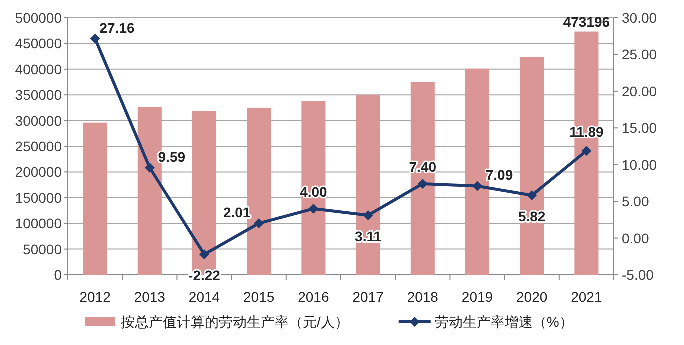 Image resolution: width=684 pixels, height=345 pixels. What do you see at coordinates (42, 249) in the screenshot?
I see `y-tick-label: 50000` at bounding box center [42, 249].